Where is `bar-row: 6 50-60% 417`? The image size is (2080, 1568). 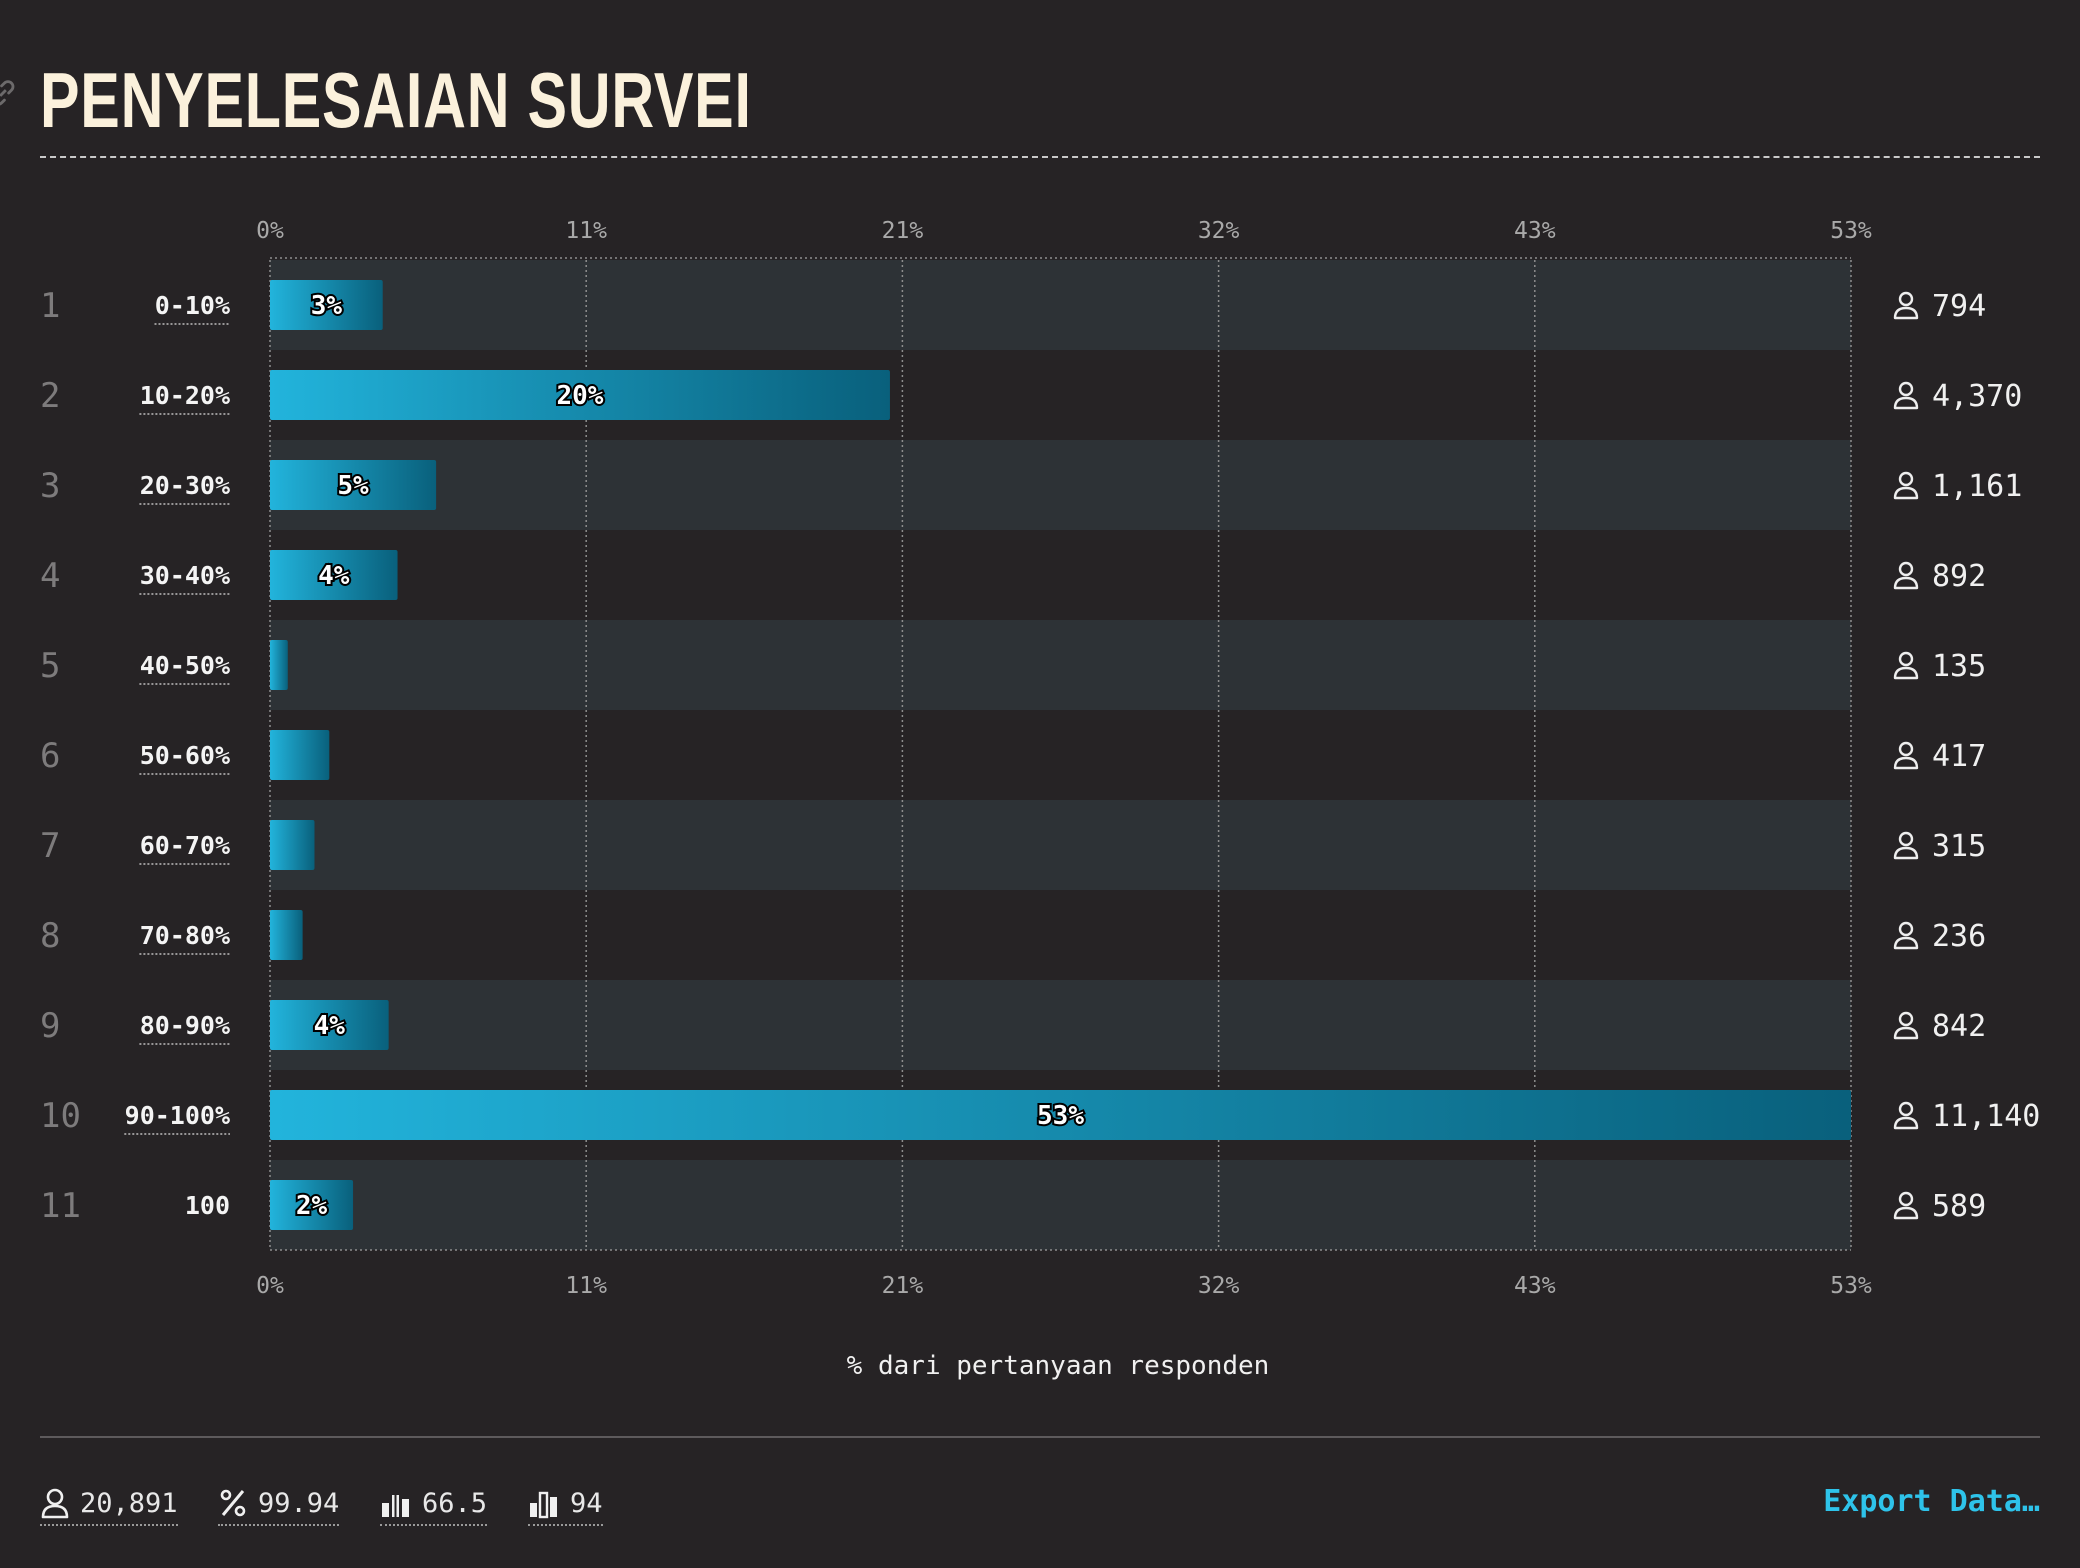
bar-row: 6 50-60% 417 is located at coordinates (1013, 755).